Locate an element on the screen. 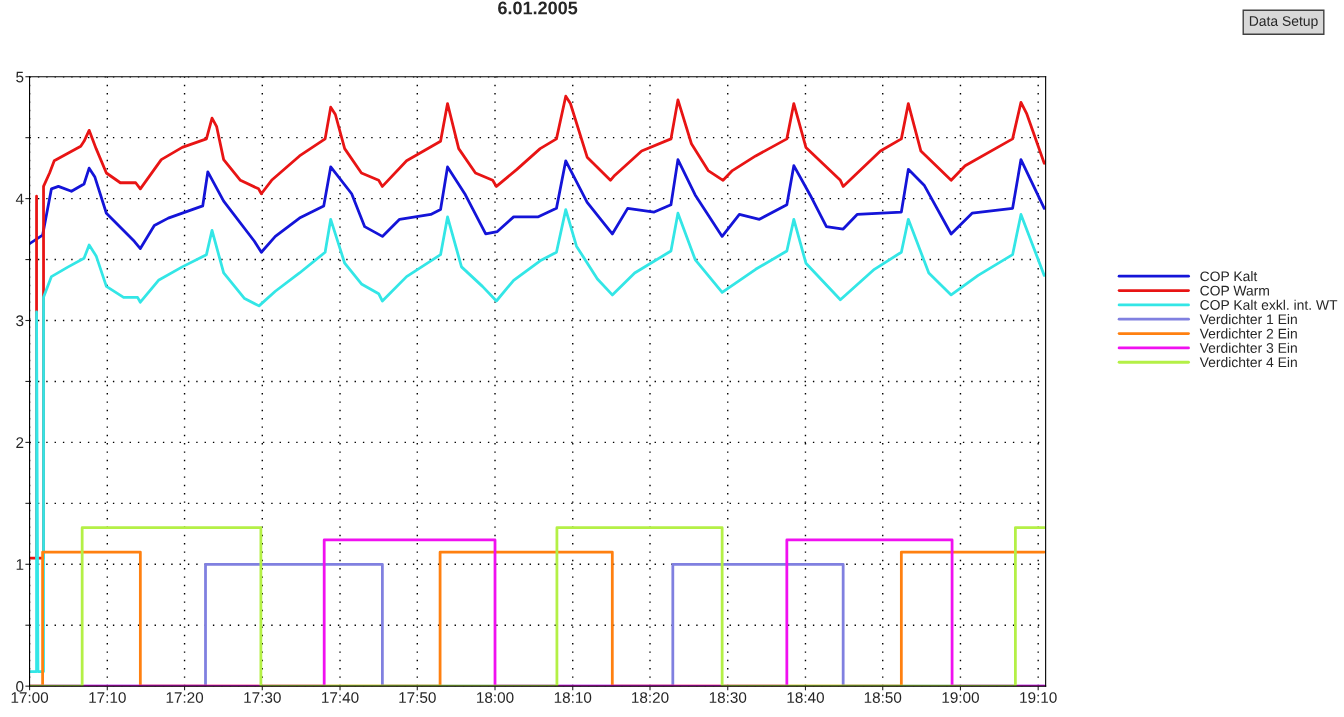 The height and width of the screenshot is (717, 1344). x-tick-label: 18:50 is located at coordinates (883, 697).